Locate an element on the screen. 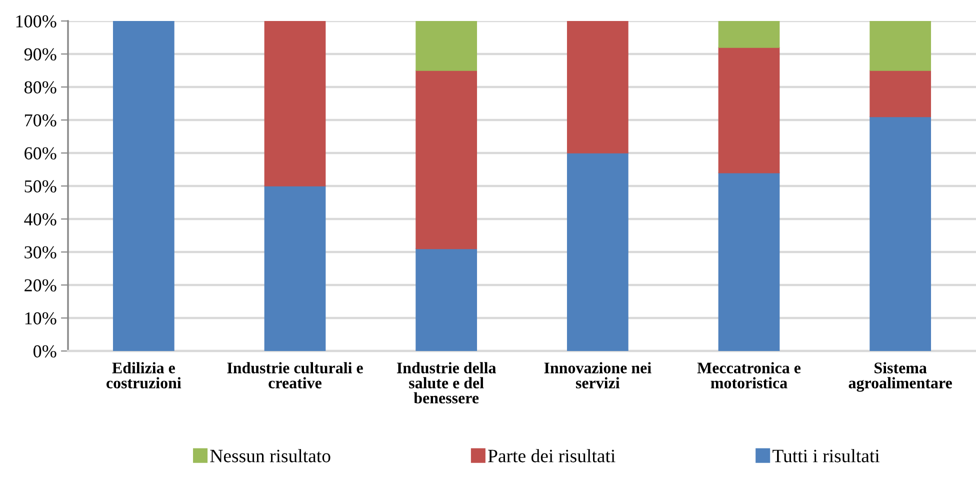 The height and width of the screenshot is (483, 976). y-tick-label: 70% is located at coordinates (40, 120).